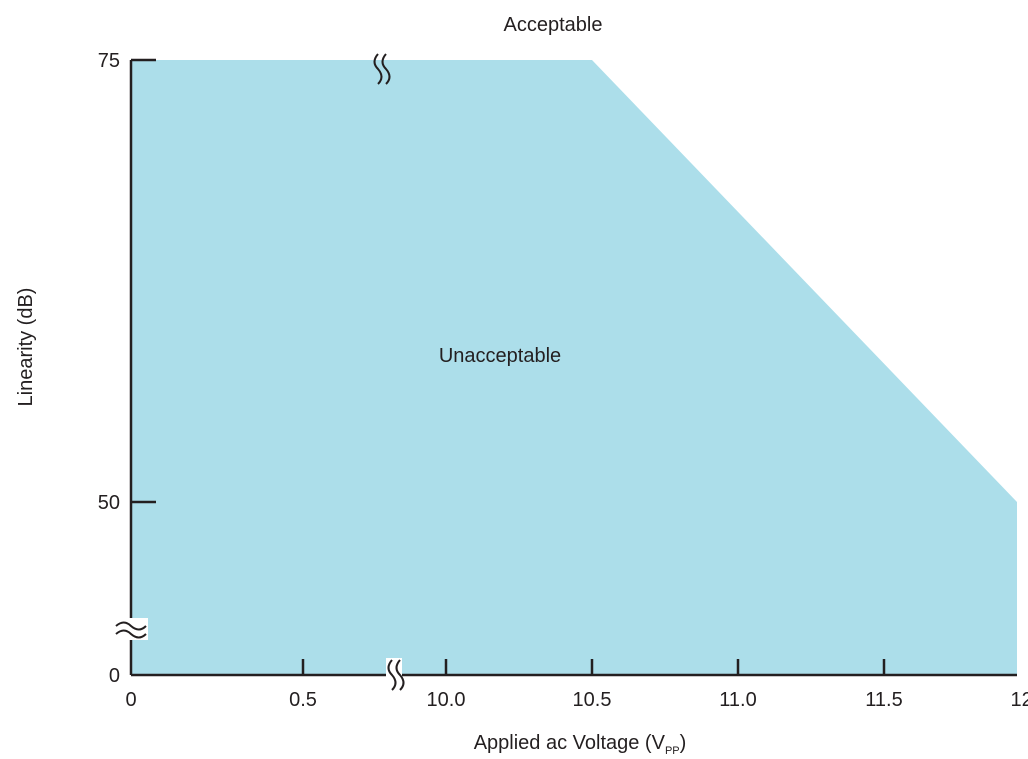 Image resolution: width=1028 pixels, height=759 pixels. Describe the element at coordinates (500, 356) in the screenshot. I see `unacceptable-region-label: Unacceptable` at that location.